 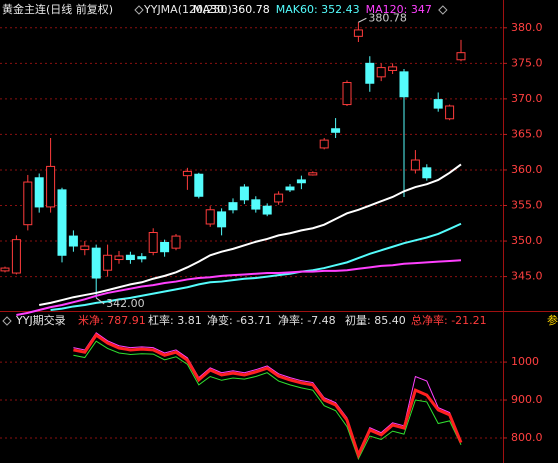 What do you see at coordinates (307, 320) in the screenshot?
I see `indicator-stat: 净率: -7.48` at bounding box center [307, 320].